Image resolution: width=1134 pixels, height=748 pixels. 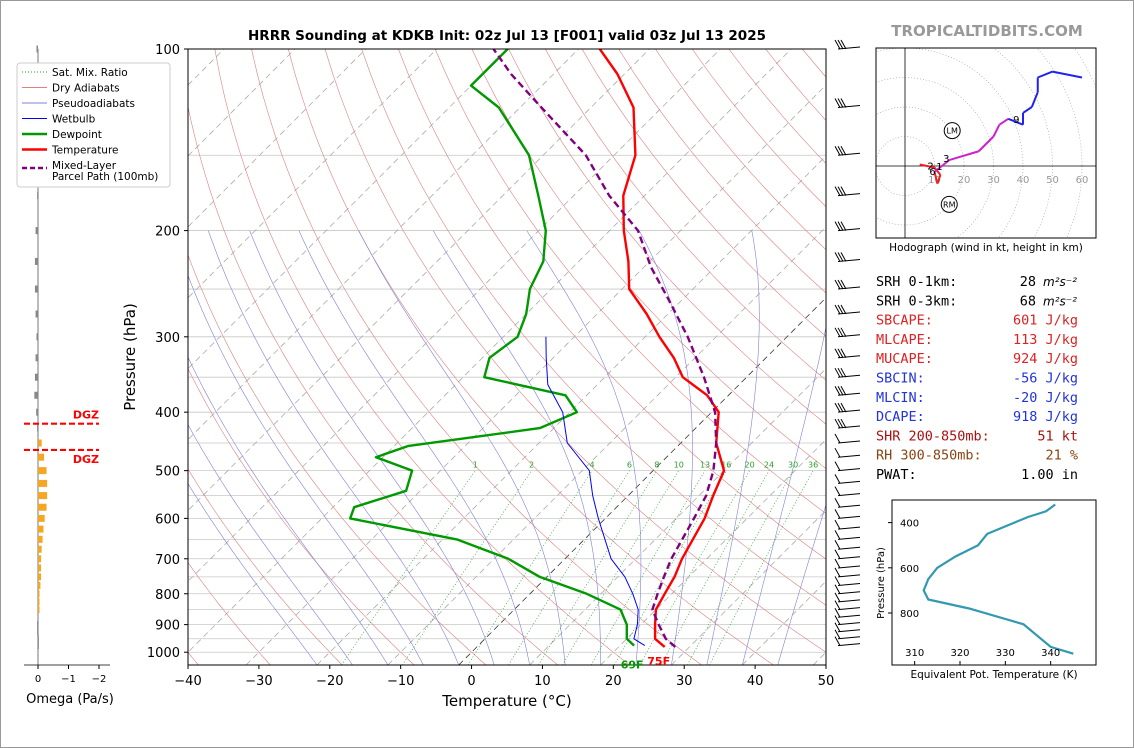 What do you see at coordinates (632, 665) in the screenshot?
I see `surface-dewpoint-label: 69F` at bounding box center [632, 665].